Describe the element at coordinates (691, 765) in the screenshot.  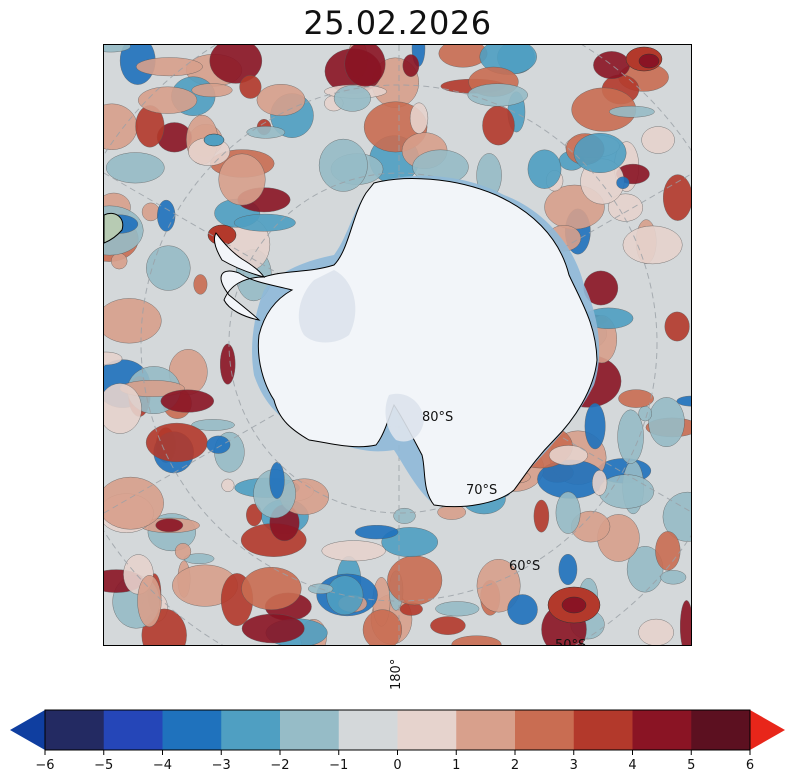
I see `colorbar-tick-label: 5` at that location.